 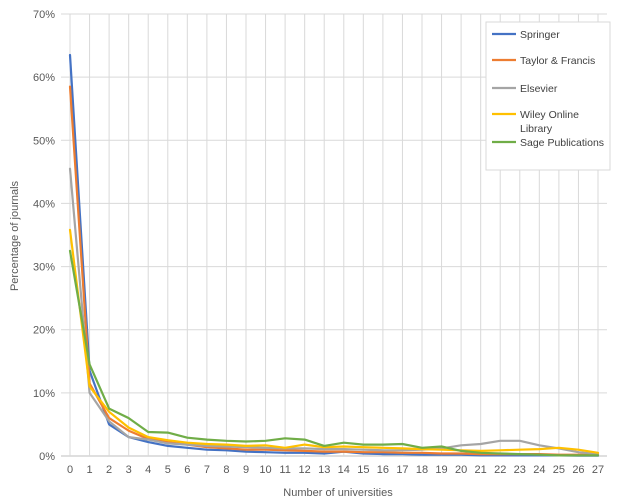 I want to click on x-tick-label: 27, so click(x=598, y=470).